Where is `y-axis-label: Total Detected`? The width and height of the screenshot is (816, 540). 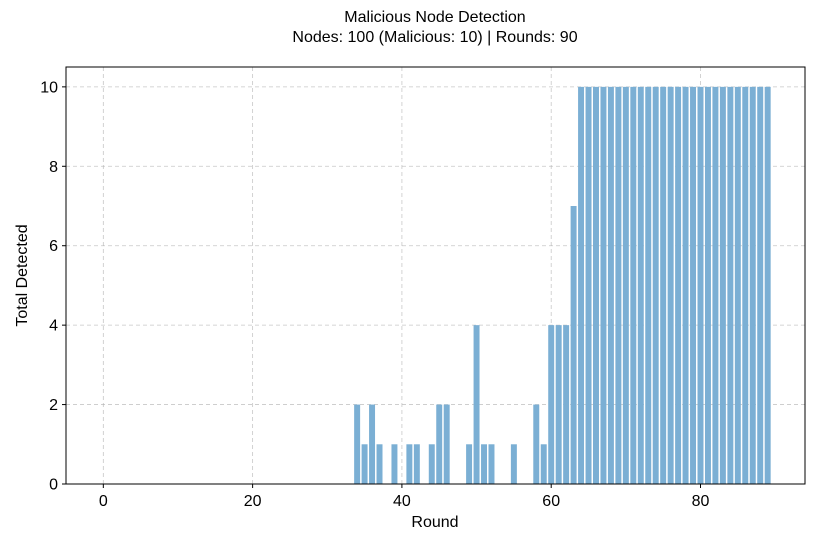
y-axis-label: Total Detected is located at coordinates (22, 275).